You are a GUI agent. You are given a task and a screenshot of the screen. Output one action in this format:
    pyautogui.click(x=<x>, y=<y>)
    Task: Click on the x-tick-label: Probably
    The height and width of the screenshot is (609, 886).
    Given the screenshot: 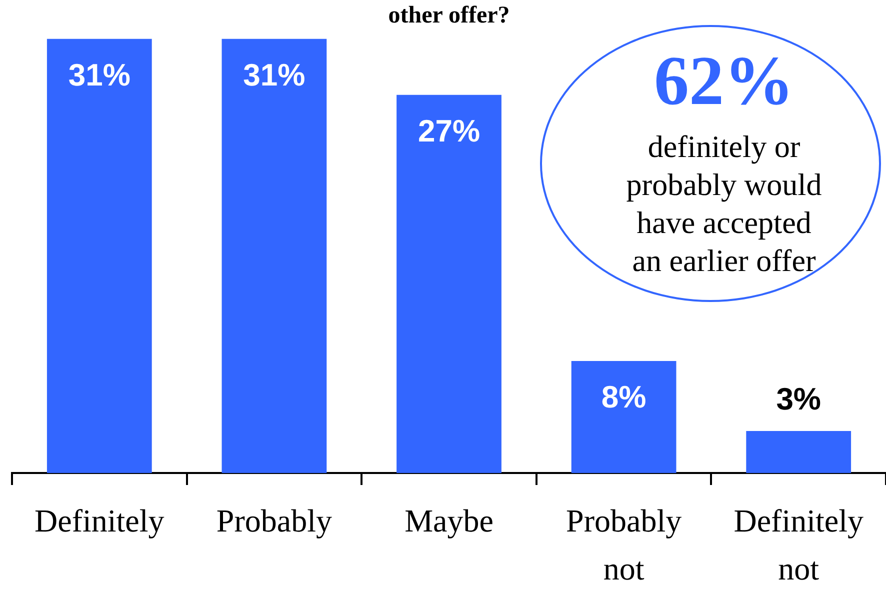 What is the action you would take?
    pyautogui.click(x=274, y=520)
    